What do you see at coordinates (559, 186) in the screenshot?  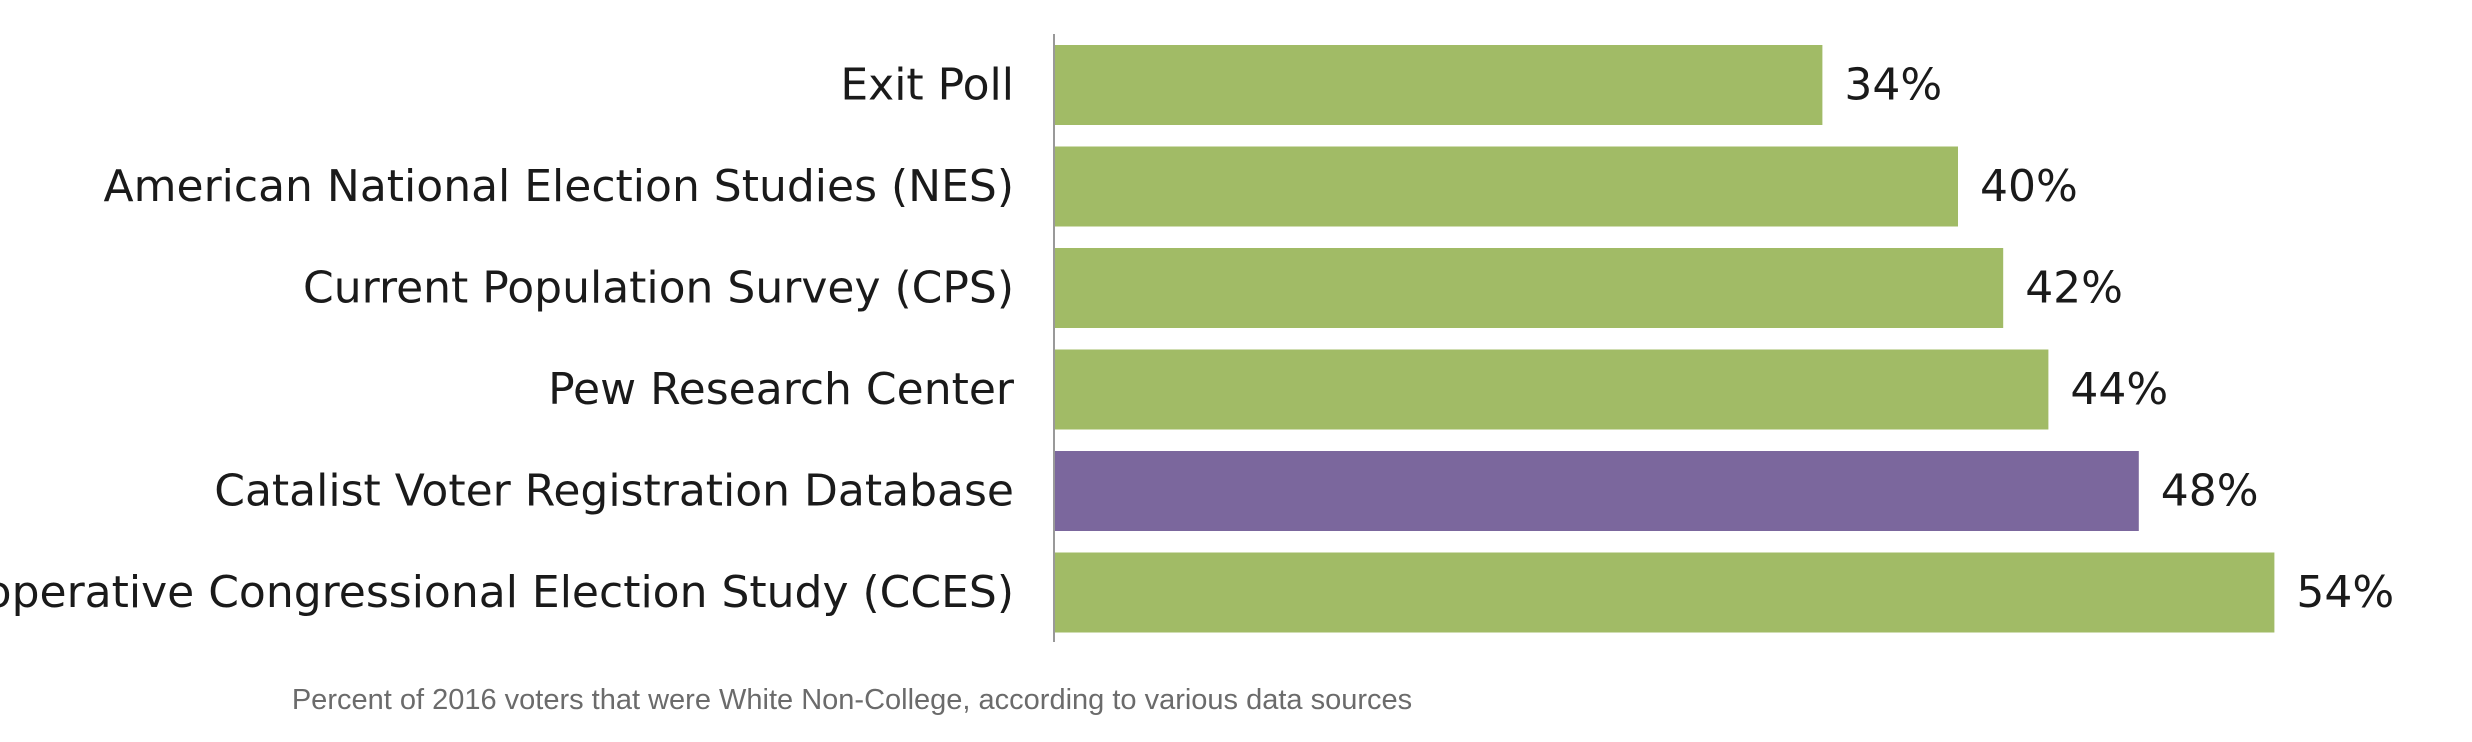 I see `category-label: American National Election Studies (NES)` at bounding box center [559, 186].